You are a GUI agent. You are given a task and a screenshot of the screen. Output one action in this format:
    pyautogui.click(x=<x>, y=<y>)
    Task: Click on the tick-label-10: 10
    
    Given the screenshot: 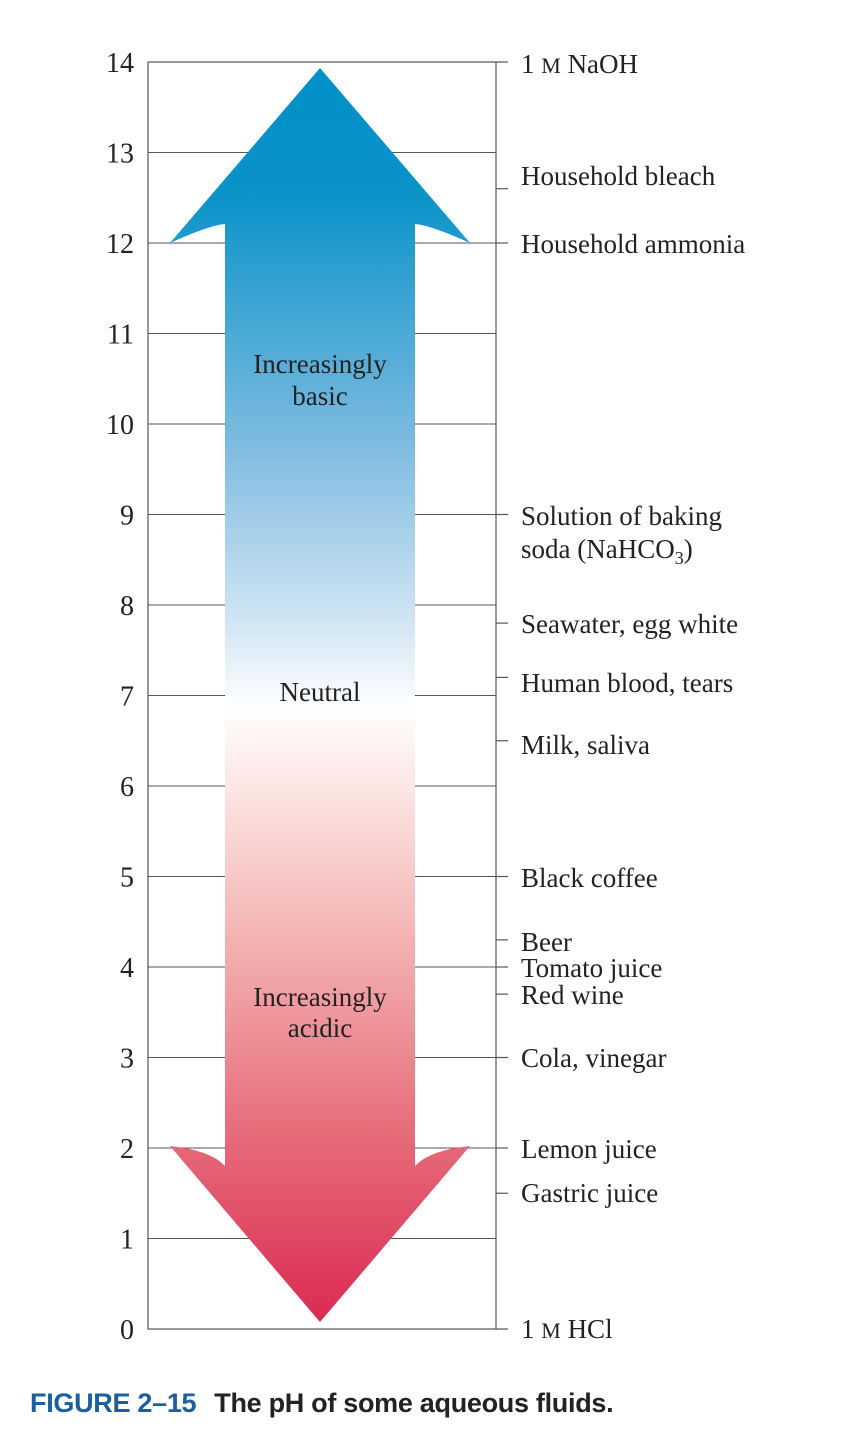 What is the action you would take?
    pyautogui.click(x=120, y=425)
    